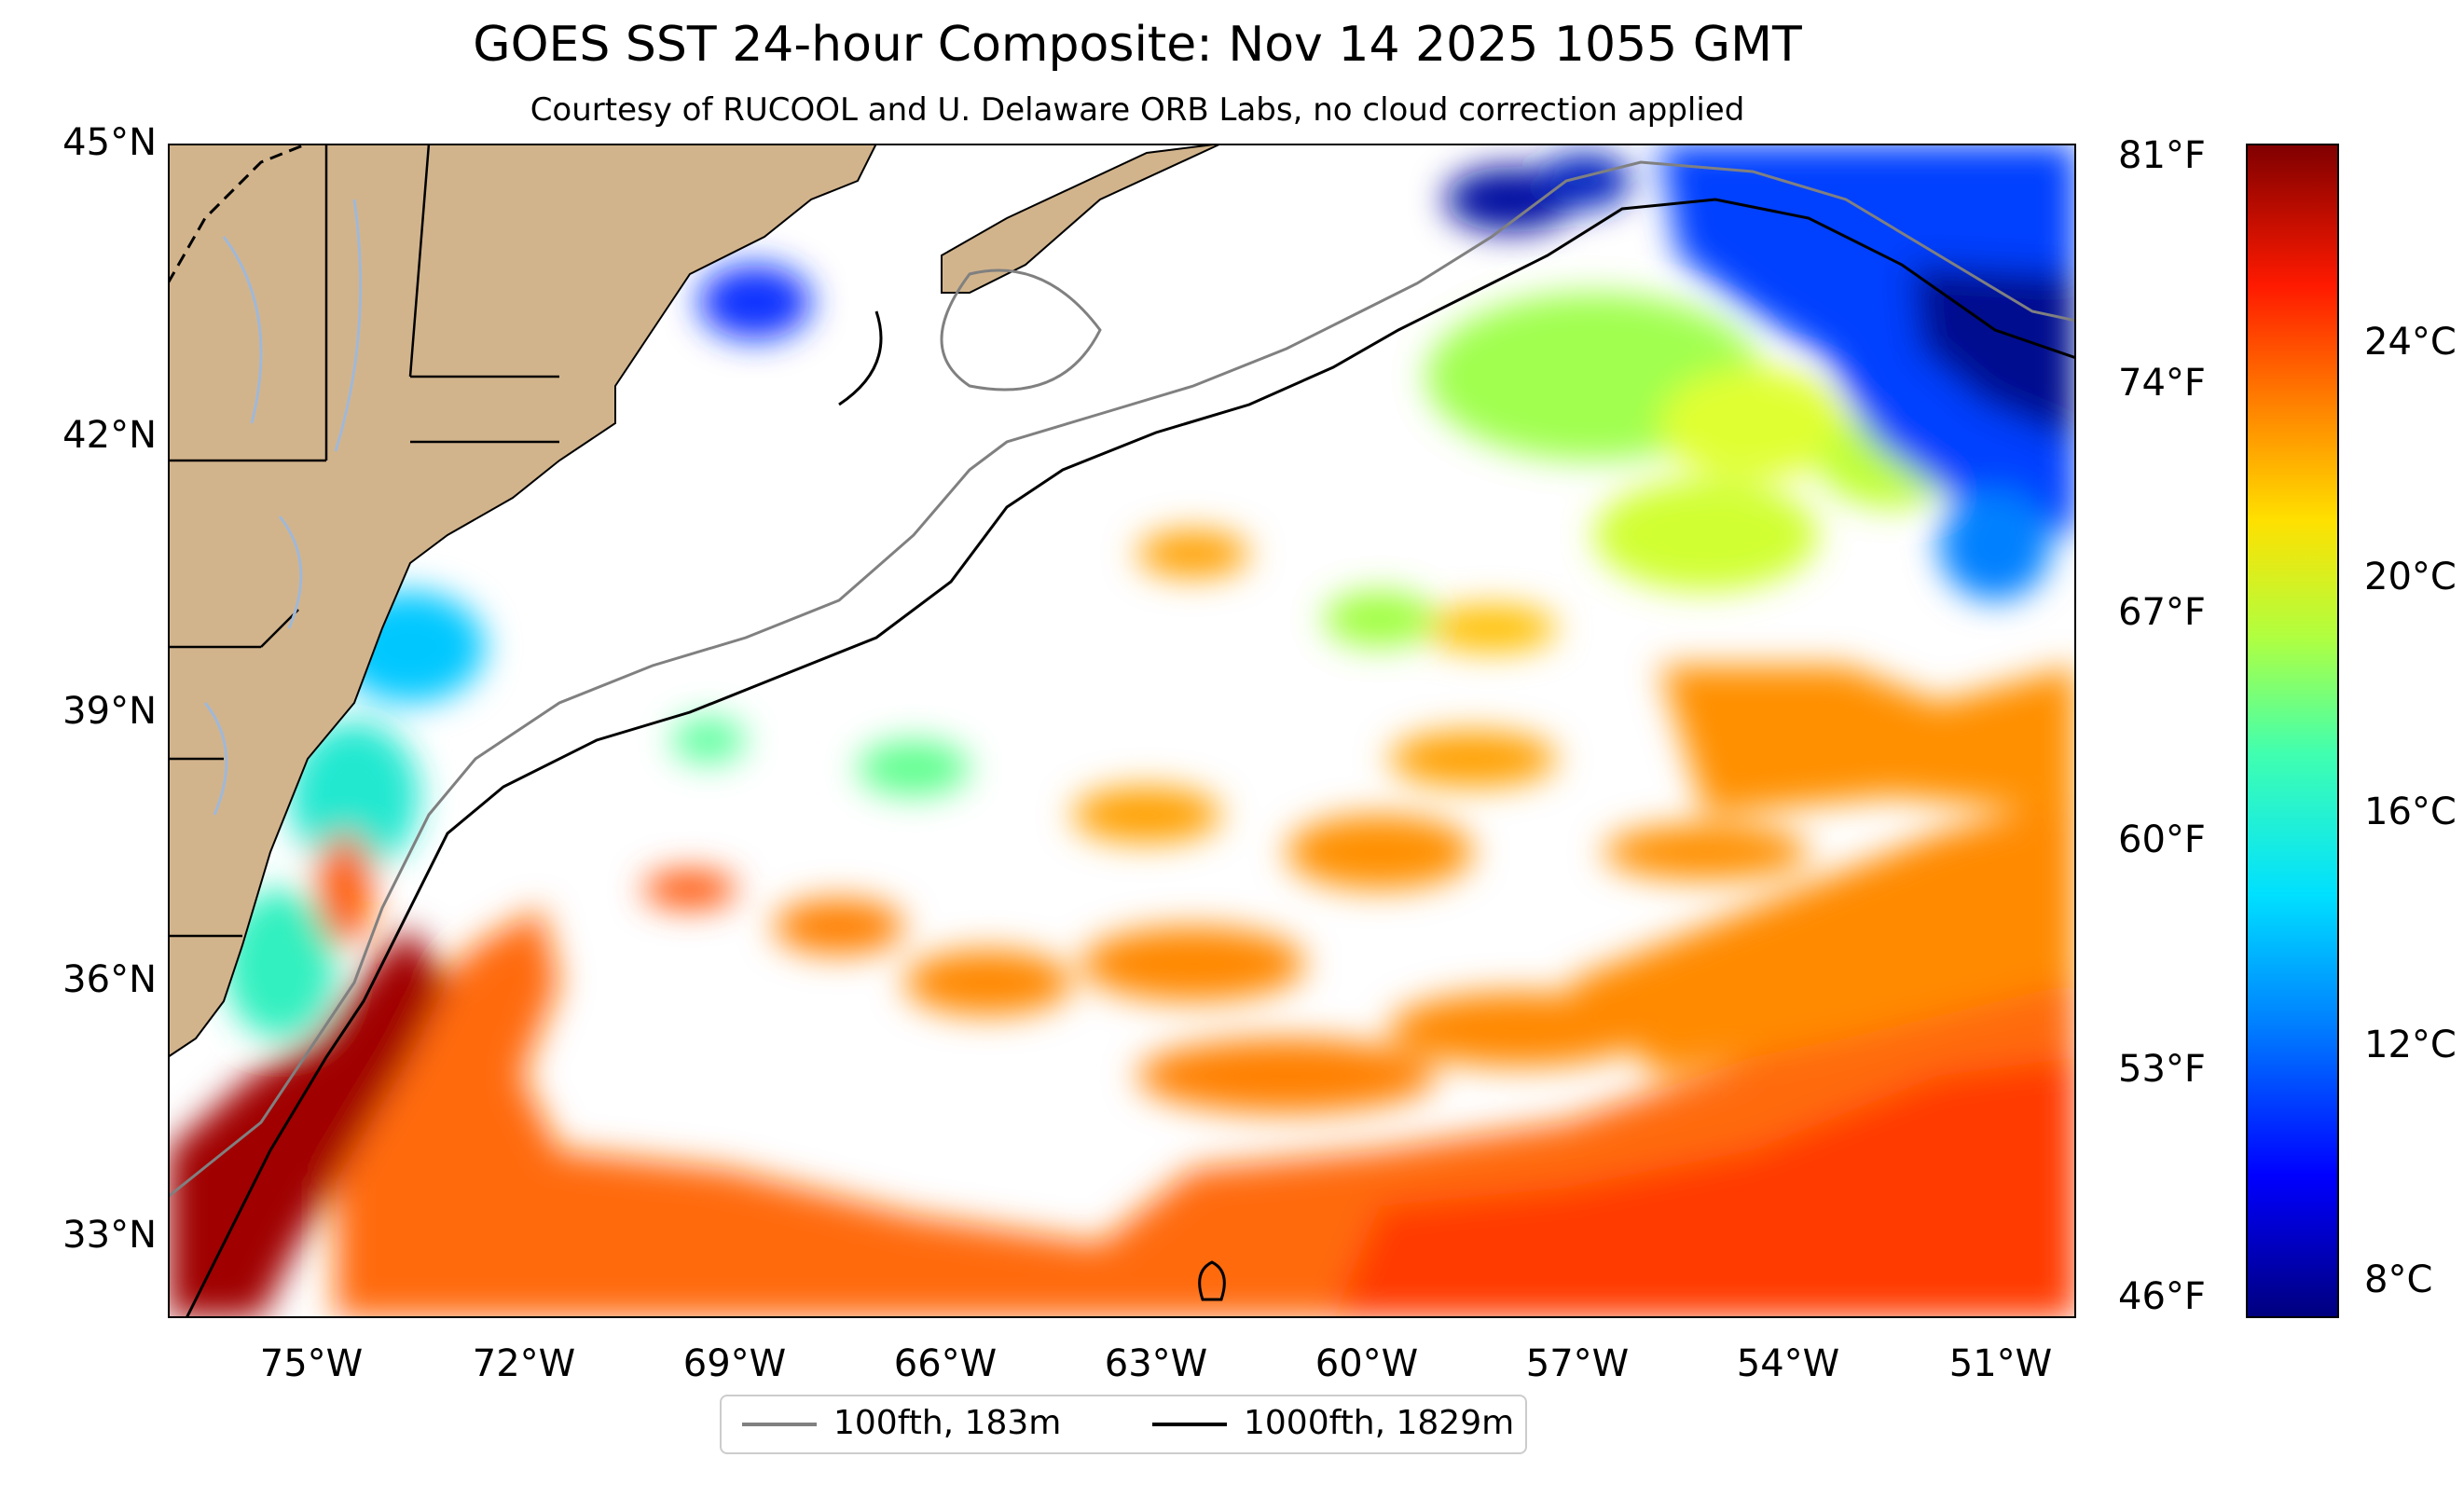 The image size is (2464, 1485). I want to click on lon-label-69w: 69°W, so click(735, 1363).